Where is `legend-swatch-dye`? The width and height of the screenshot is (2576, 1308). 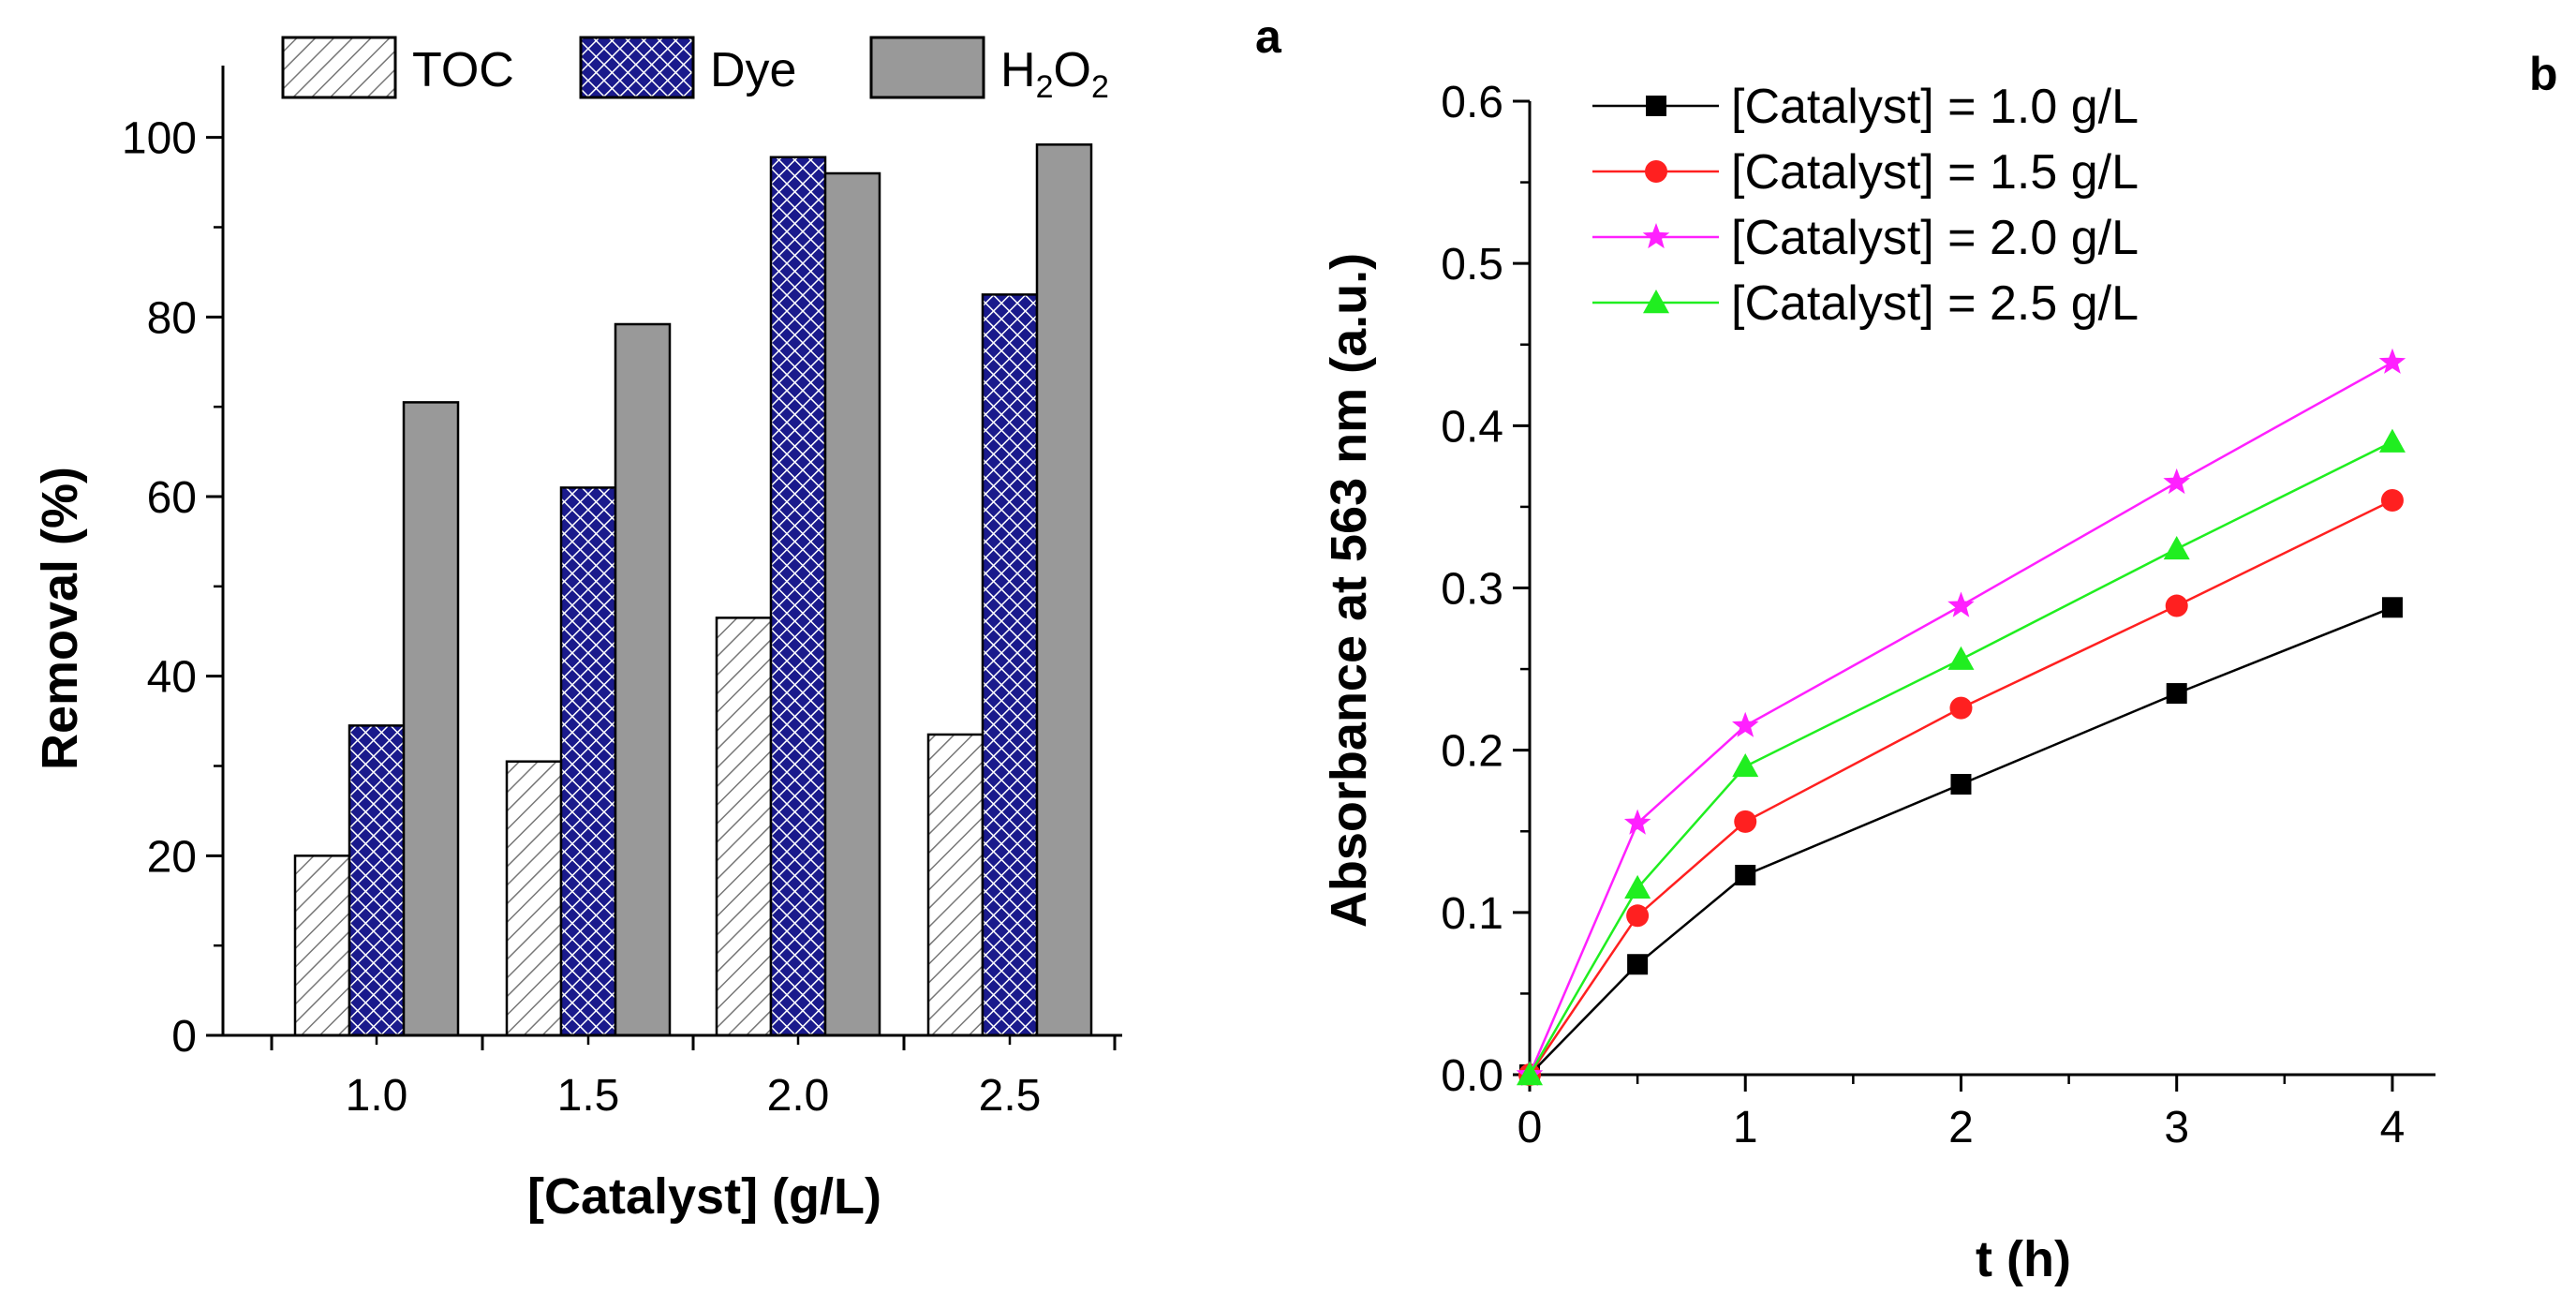
legend-swatch-dye is located at coordinates (637, 67).